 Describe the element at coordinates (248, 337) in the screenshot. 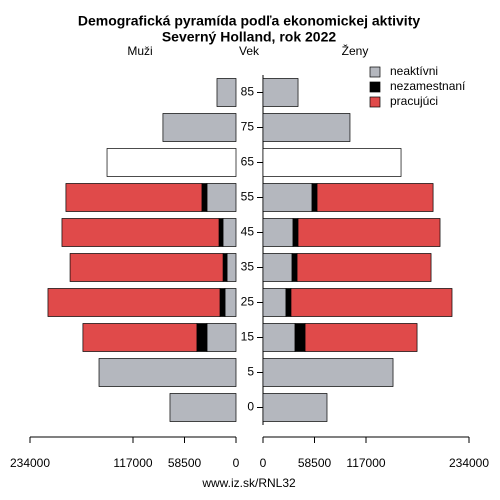

I see `age-label: 15` at that location.